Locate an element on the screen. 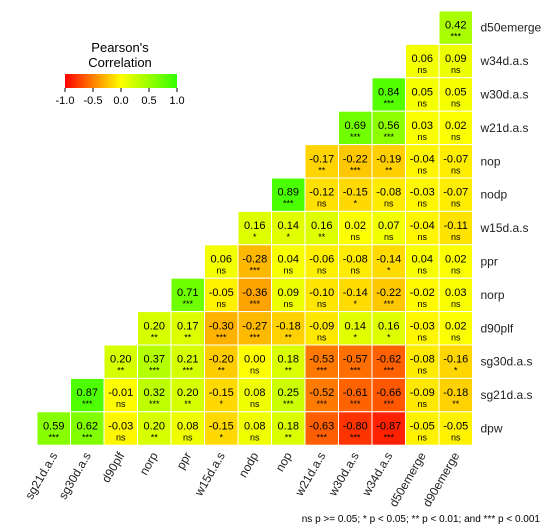  row-label: w30d.a.s is located at coordinates (504, 95).